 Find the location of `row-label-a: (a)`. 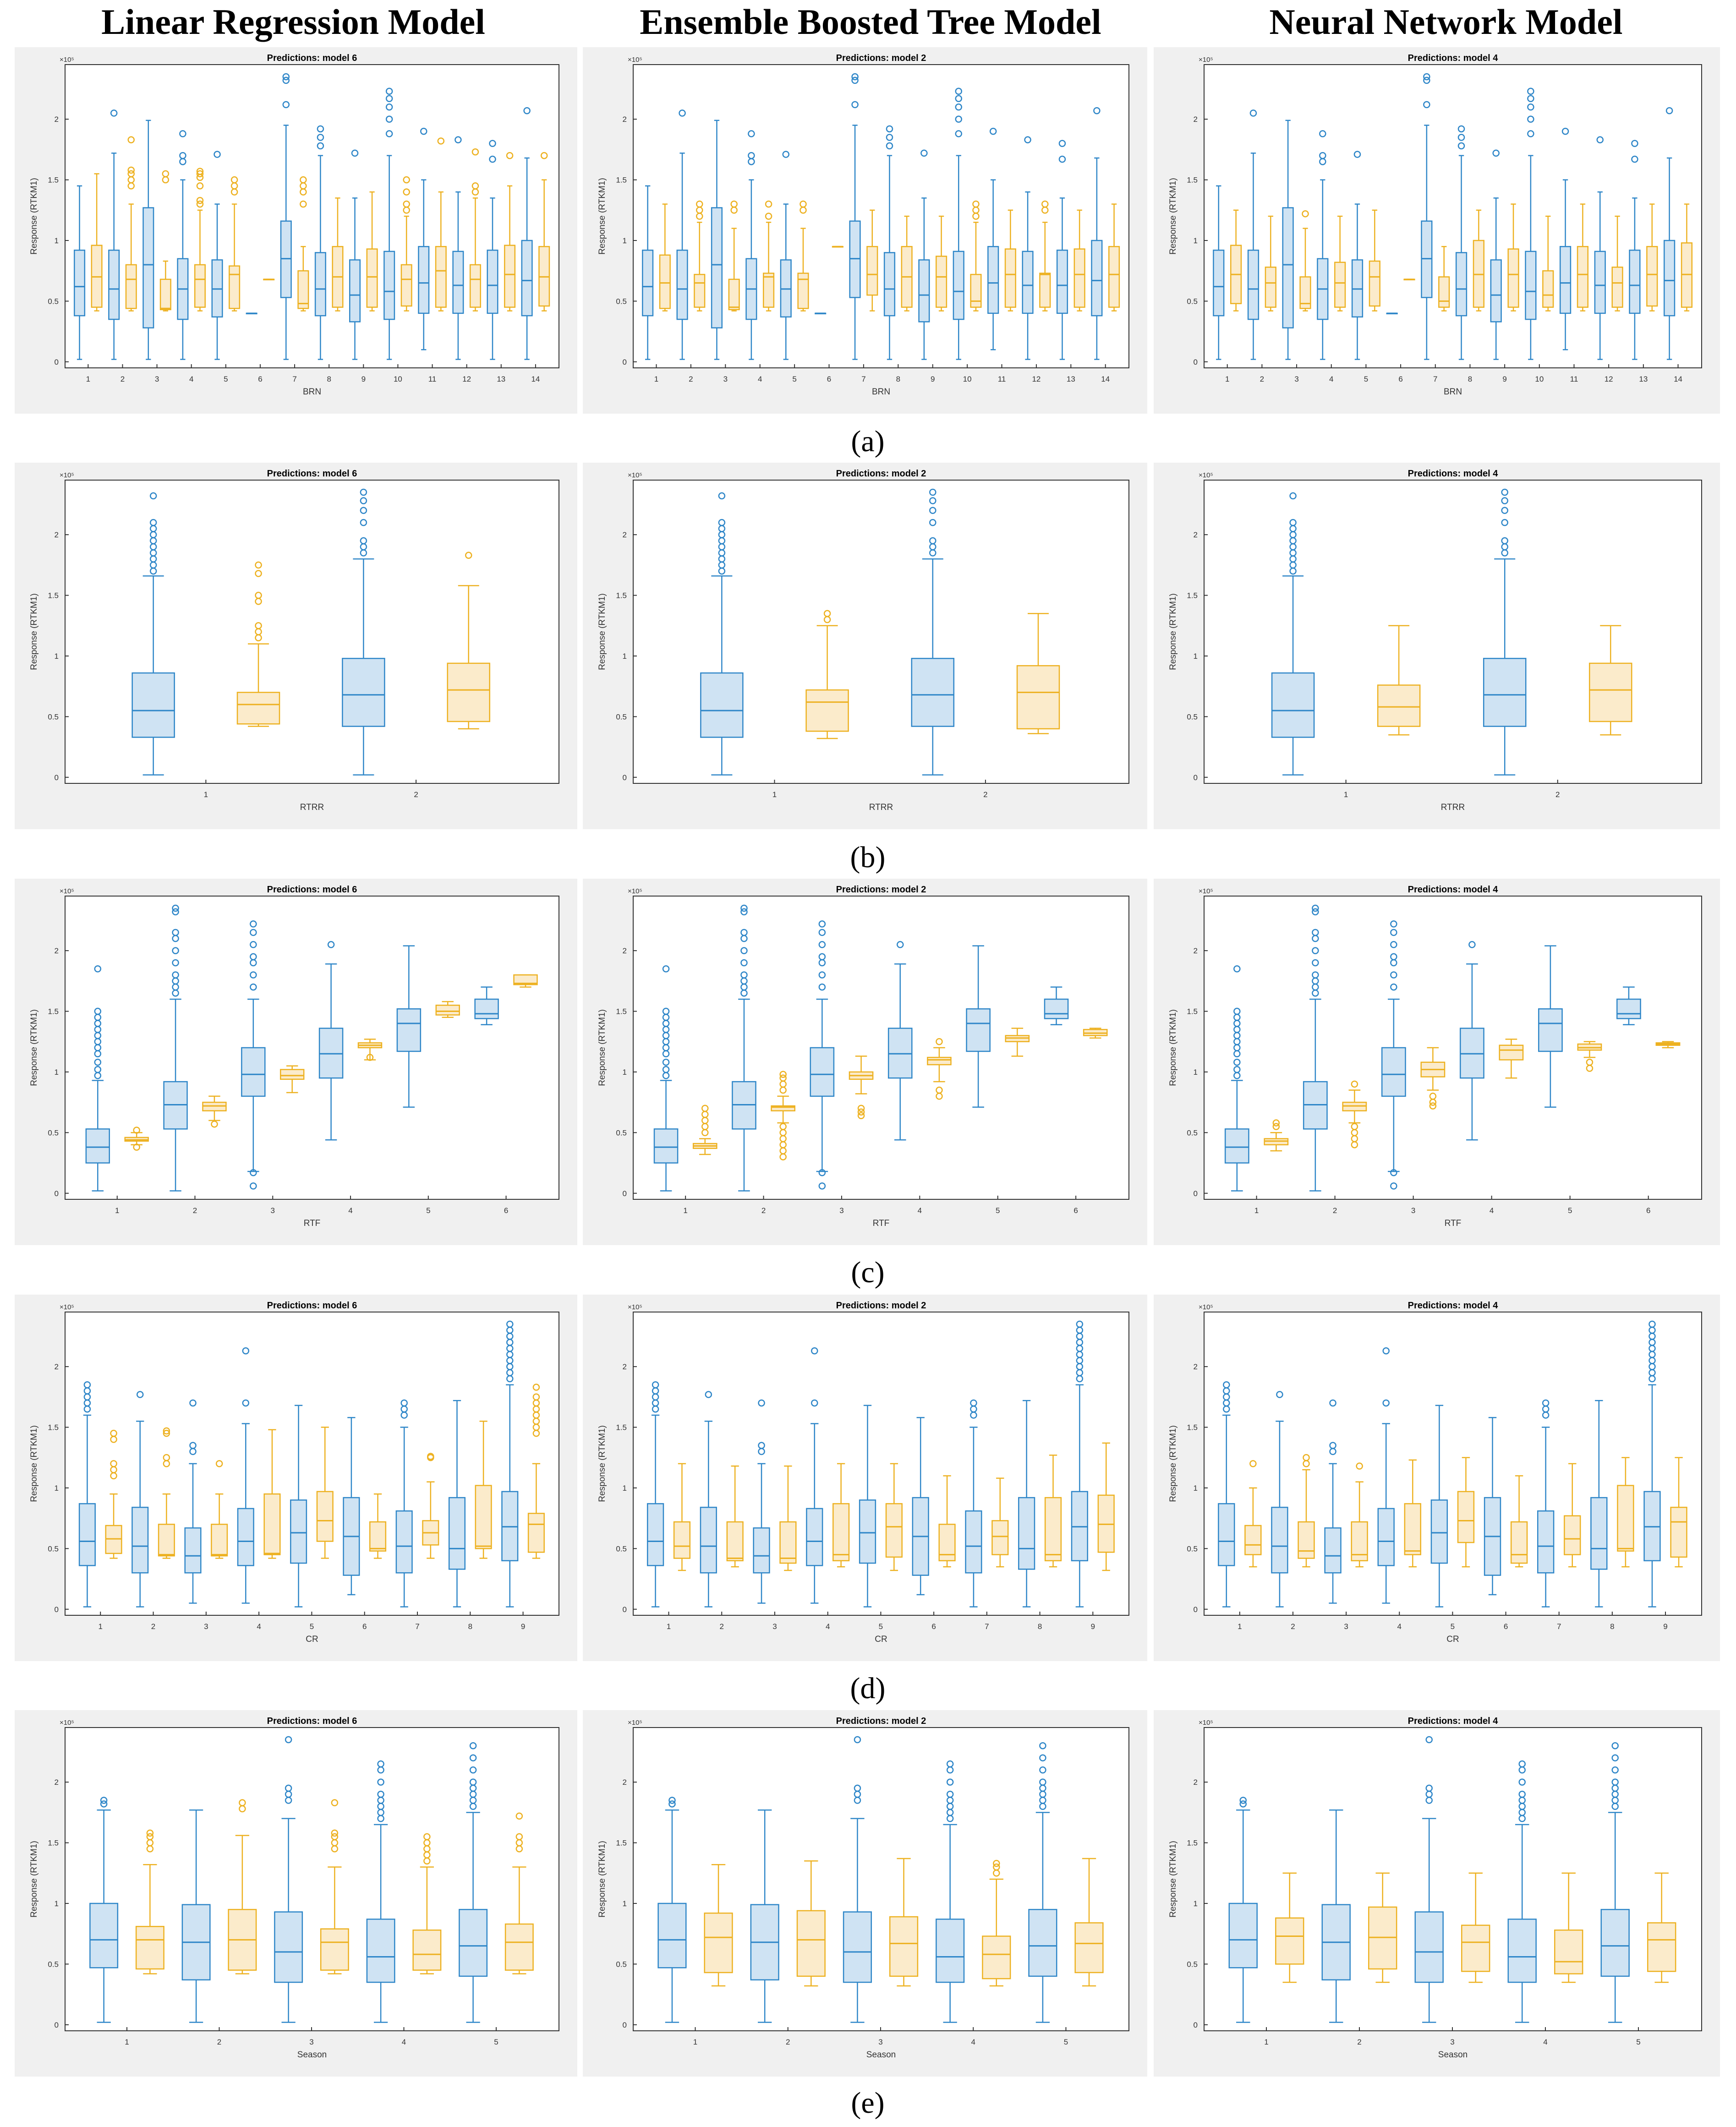

row-label-a: (a) is located at coordinates (868, 441).